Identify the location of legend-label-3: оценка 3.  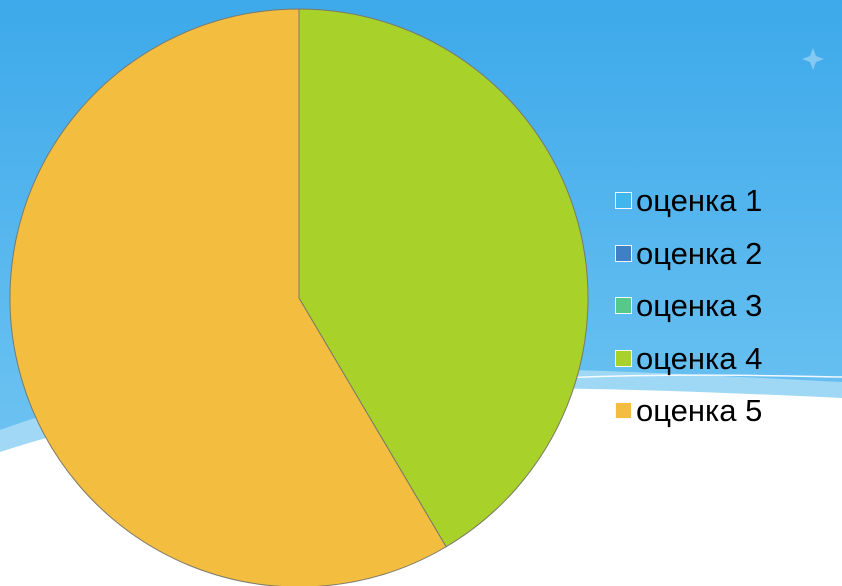
(699, 305).